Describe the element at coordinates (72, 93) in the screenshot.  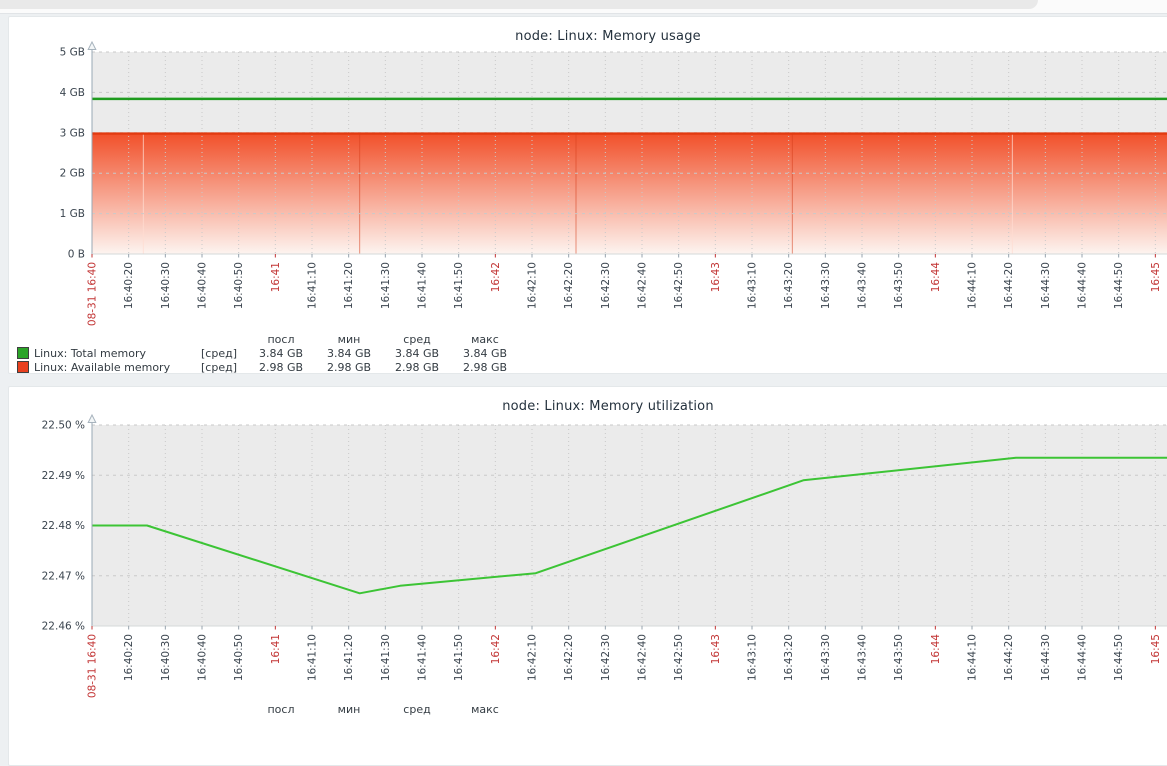
I see `y-tick-label: 4 GB` at that location.